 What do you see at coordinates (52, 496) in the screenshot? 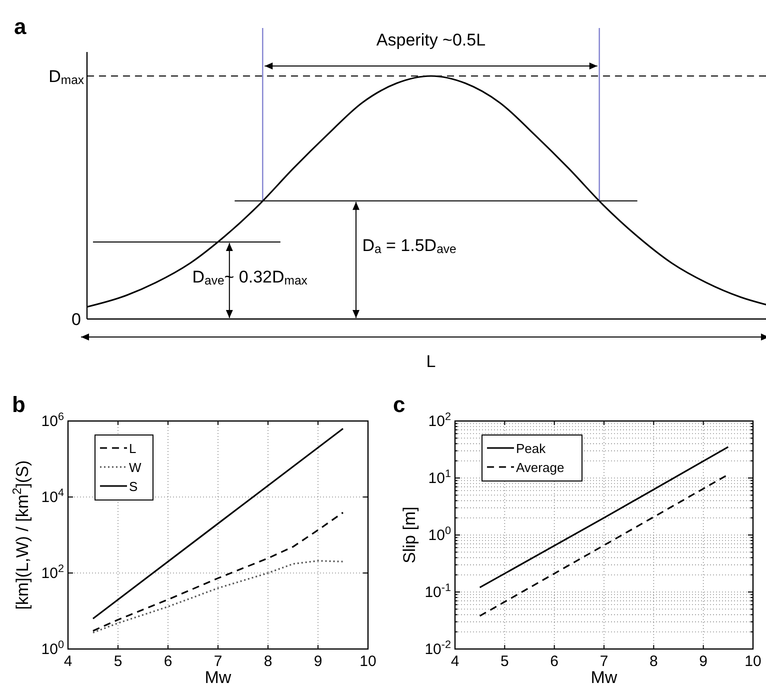
I see `y-tick-label: 10$^{4}$` at bounding box center [52, 496].